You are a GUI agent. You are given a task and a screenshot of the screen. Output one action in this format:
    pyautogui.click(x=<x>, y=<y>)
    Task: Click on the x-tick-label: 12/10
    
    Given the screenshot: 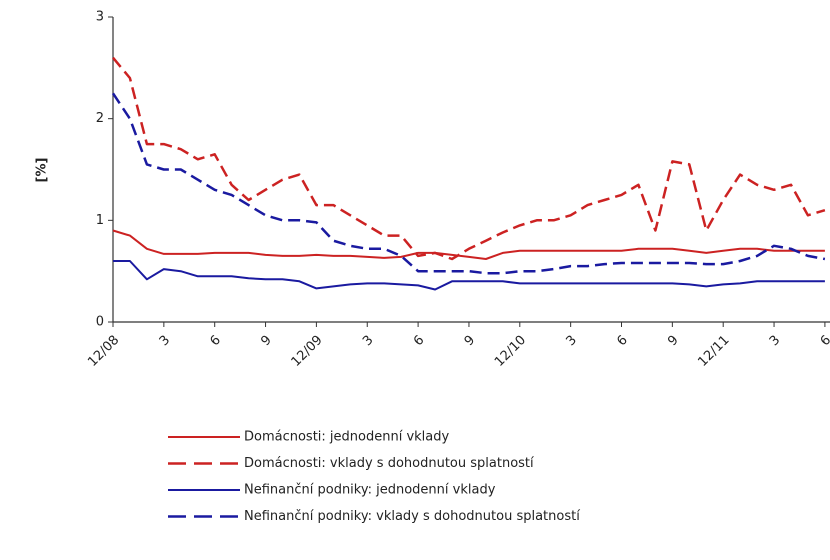 What is the action you would take?
    pyautogui.click(x=510, y=351)
    